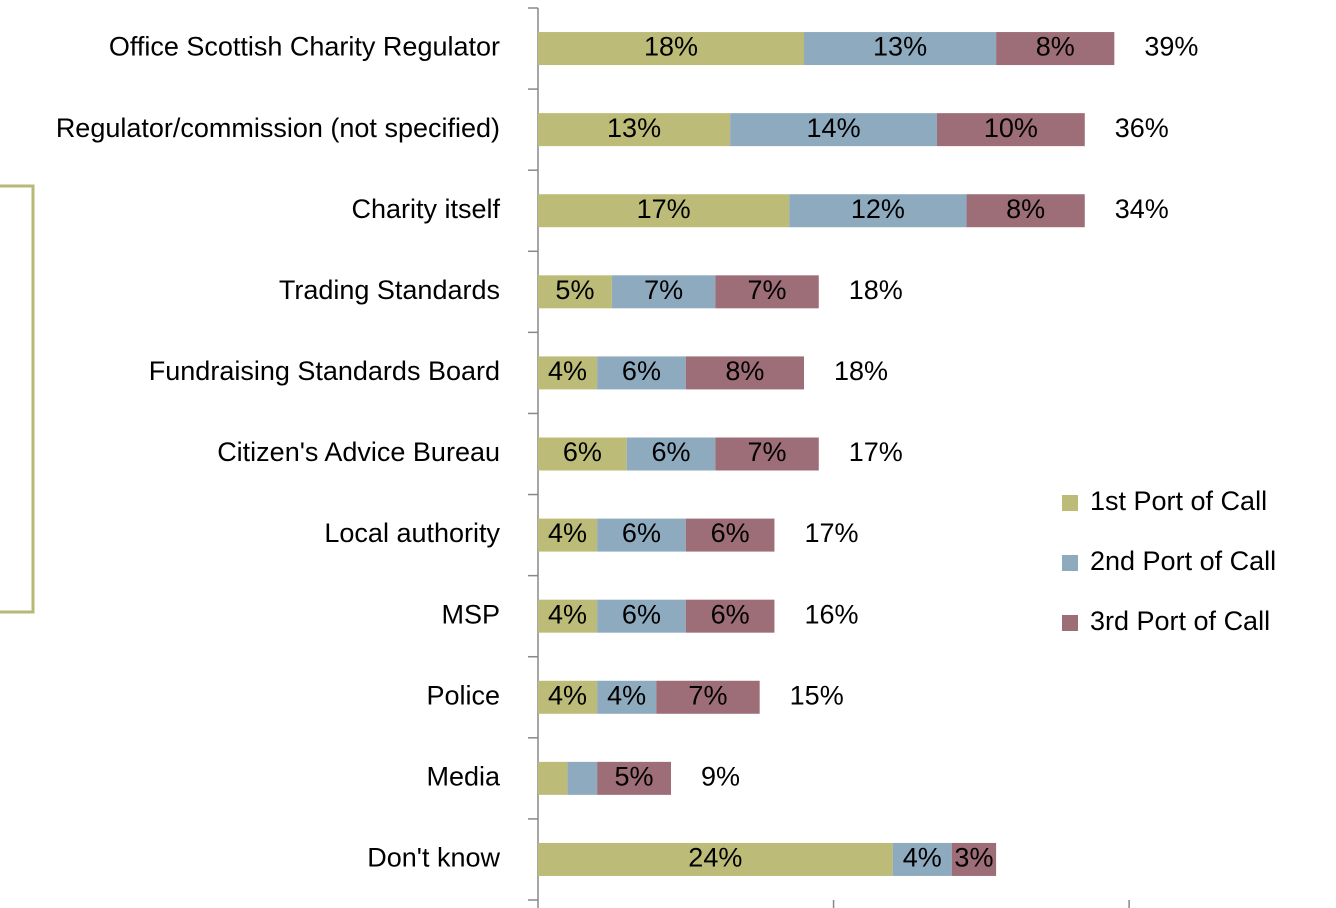  I want to click on data-label: 12%, so click(878, 209).